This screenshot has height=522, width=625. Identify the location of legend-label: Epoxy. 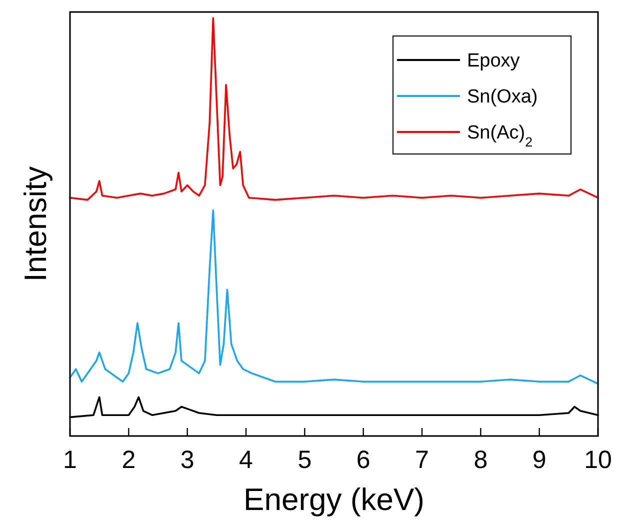
(493, 61).